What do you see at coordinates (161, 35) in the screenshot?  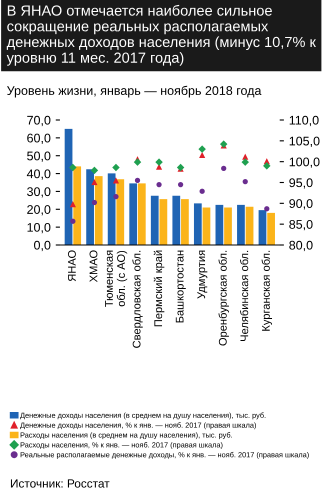 I see `chart-title: В ЯНАО отмечается наиболее сильное сокращение реальных располагаемых денежных доходов населения (минус 10,7% к уровню 11 мес. 2017 года)` at bounding box center [161, 35].